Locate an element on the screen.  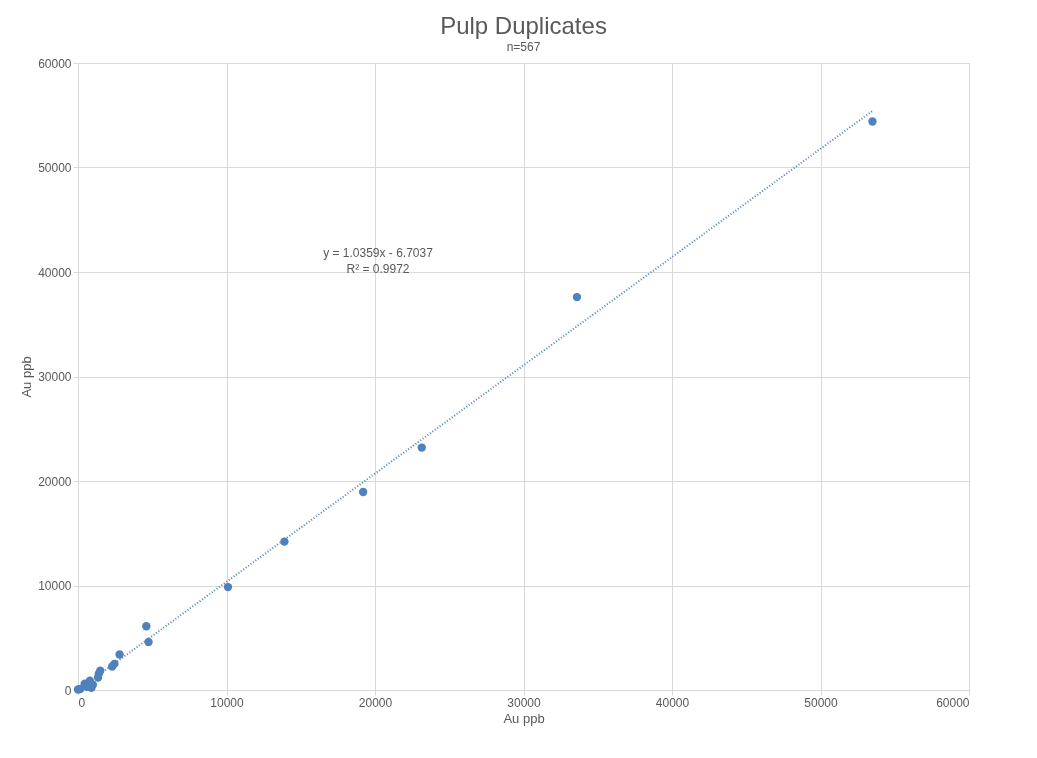
x-tick-label: 30000 is located at coordinates (524, 702).